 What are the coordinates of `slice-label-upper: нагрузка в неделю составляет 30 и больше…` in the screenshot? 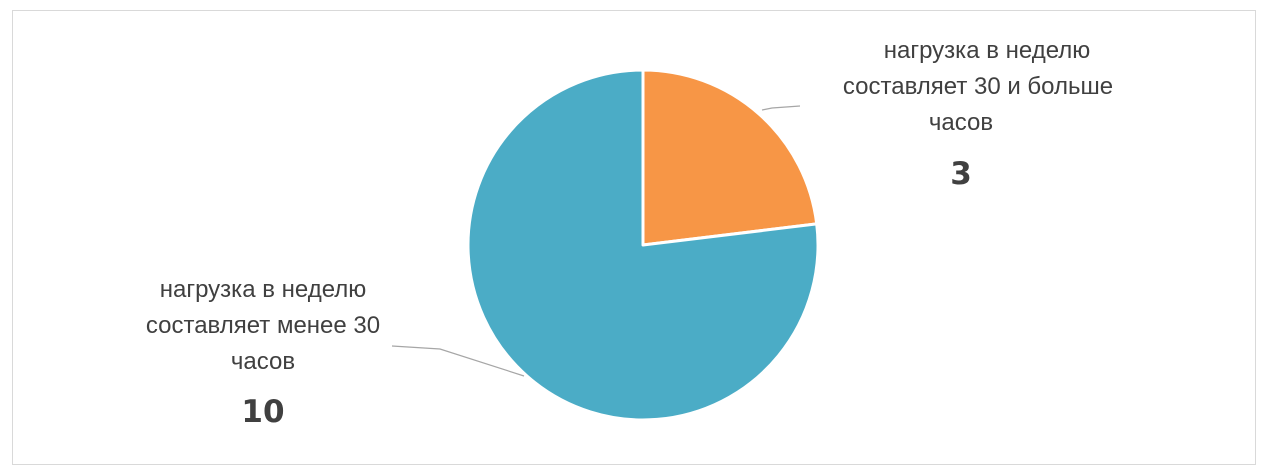 It's located at (978, 114).